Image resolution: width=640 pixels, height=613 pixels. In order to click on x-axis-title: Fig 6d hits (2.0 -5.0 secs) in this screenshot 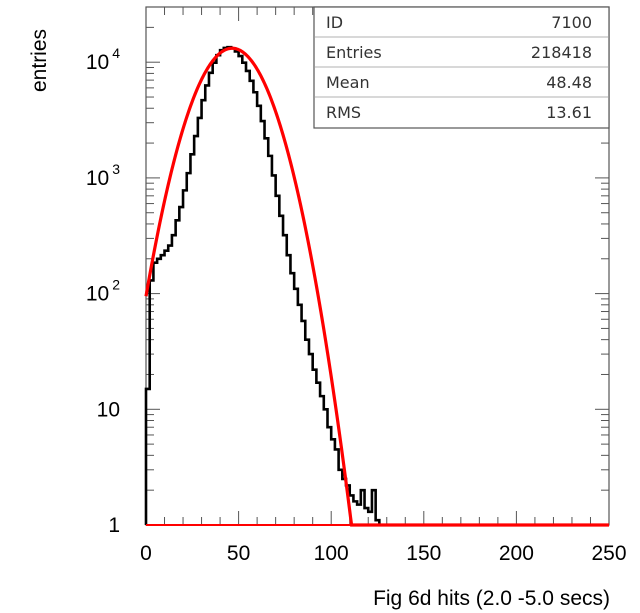, I will do `click(491, 598)`.